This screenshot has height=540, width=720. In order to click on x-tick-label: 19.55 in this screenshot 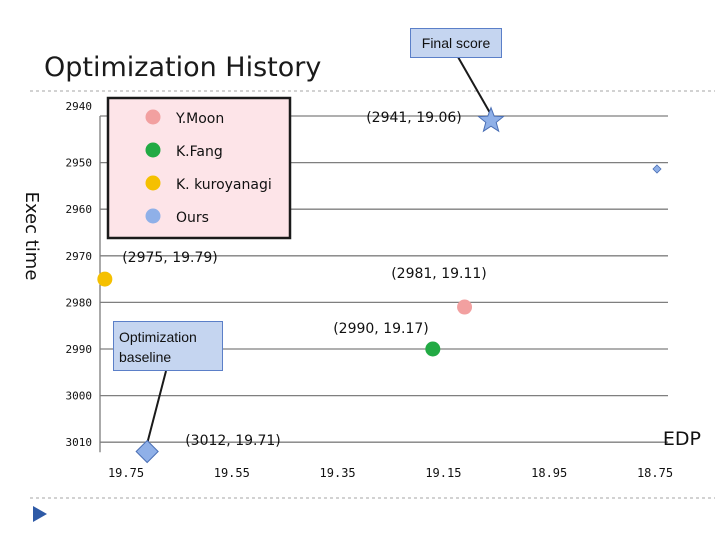, I will do `click(232, 473)`.